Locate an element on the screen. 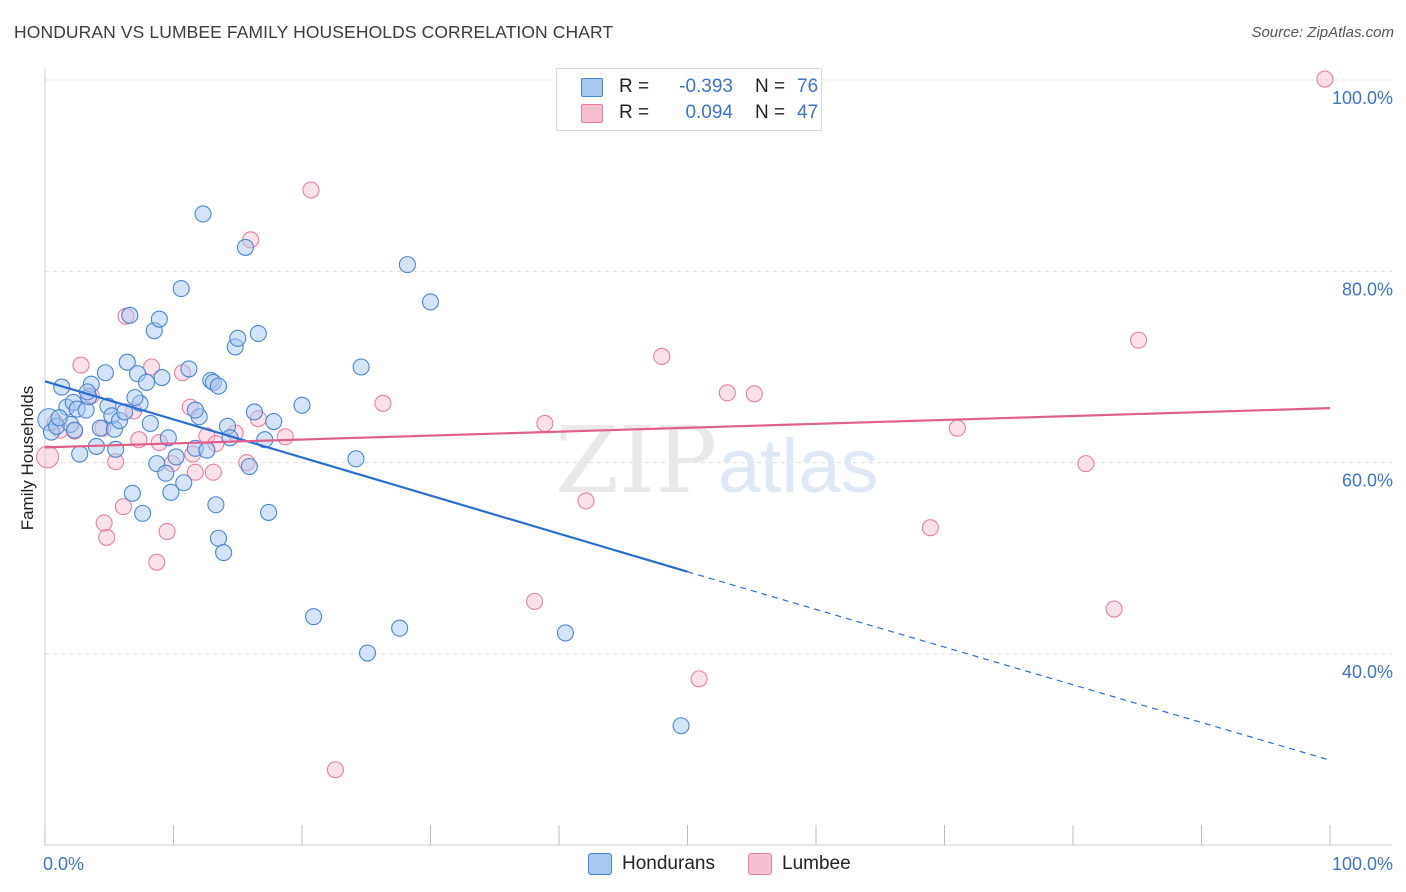 The image size is (1406, 892). legend-r-value: 0.094 is located at coordinates (709, 112).